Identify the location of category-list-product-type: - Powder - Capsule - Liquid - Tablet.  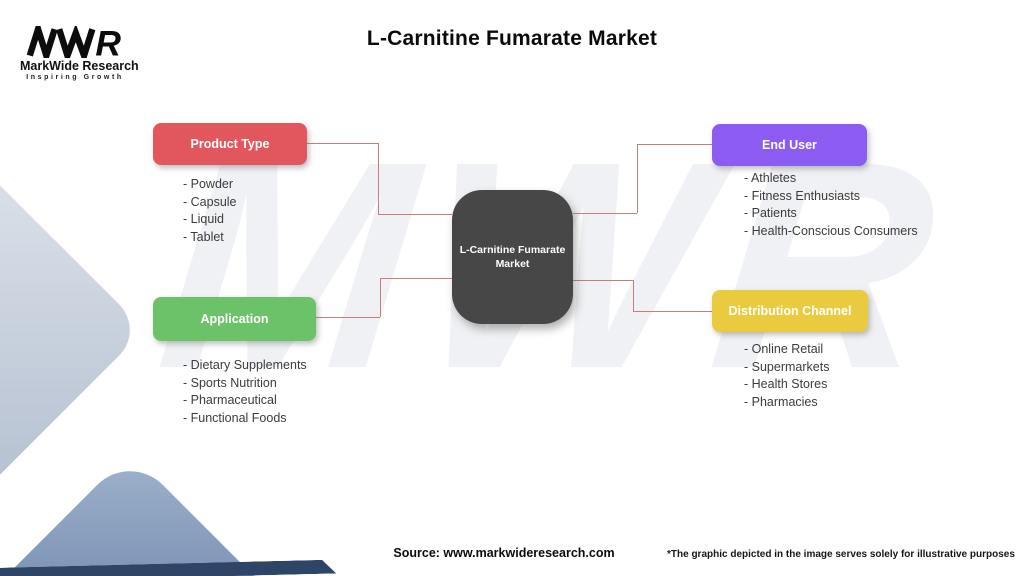
(210, 211).